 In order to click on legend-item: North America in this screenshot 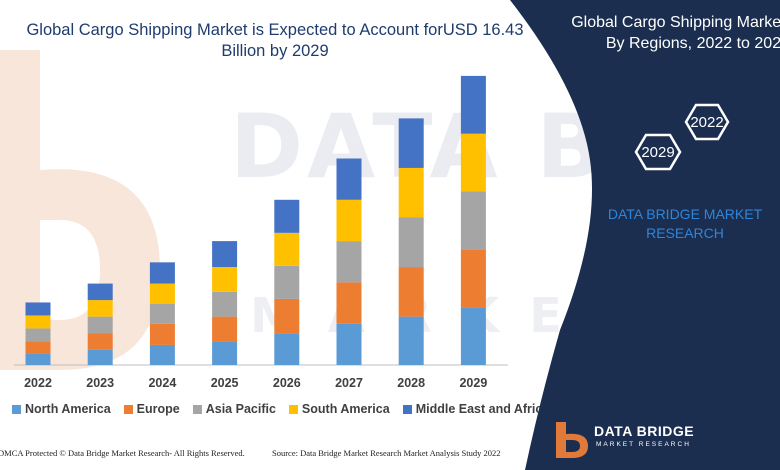, I will do `click(61, 409)`.